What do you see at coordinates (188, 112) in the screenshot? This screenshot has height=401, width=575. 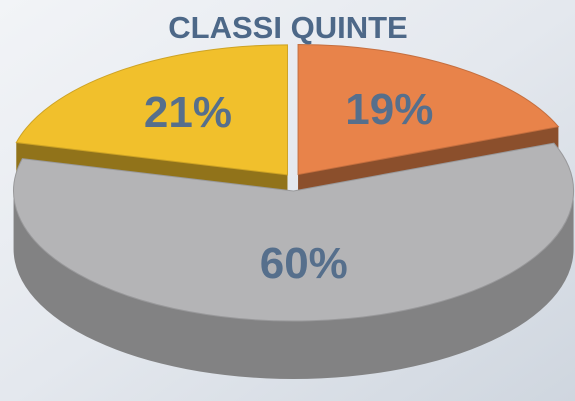 I see `data-label: 21%` at bounding box center [188, 112].